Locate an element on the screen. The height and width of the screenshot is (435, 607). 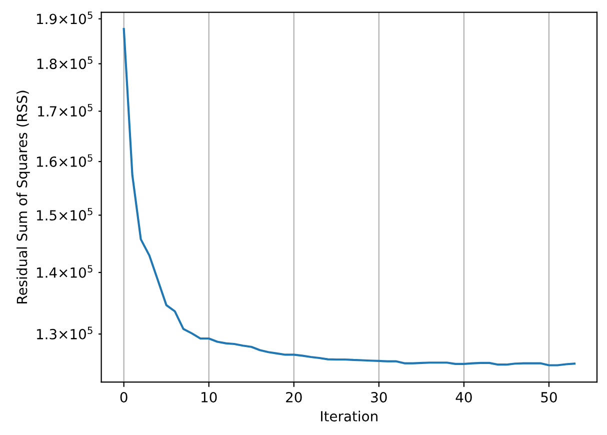
x-tick-label: 10 is located at coordinates (209, 397).